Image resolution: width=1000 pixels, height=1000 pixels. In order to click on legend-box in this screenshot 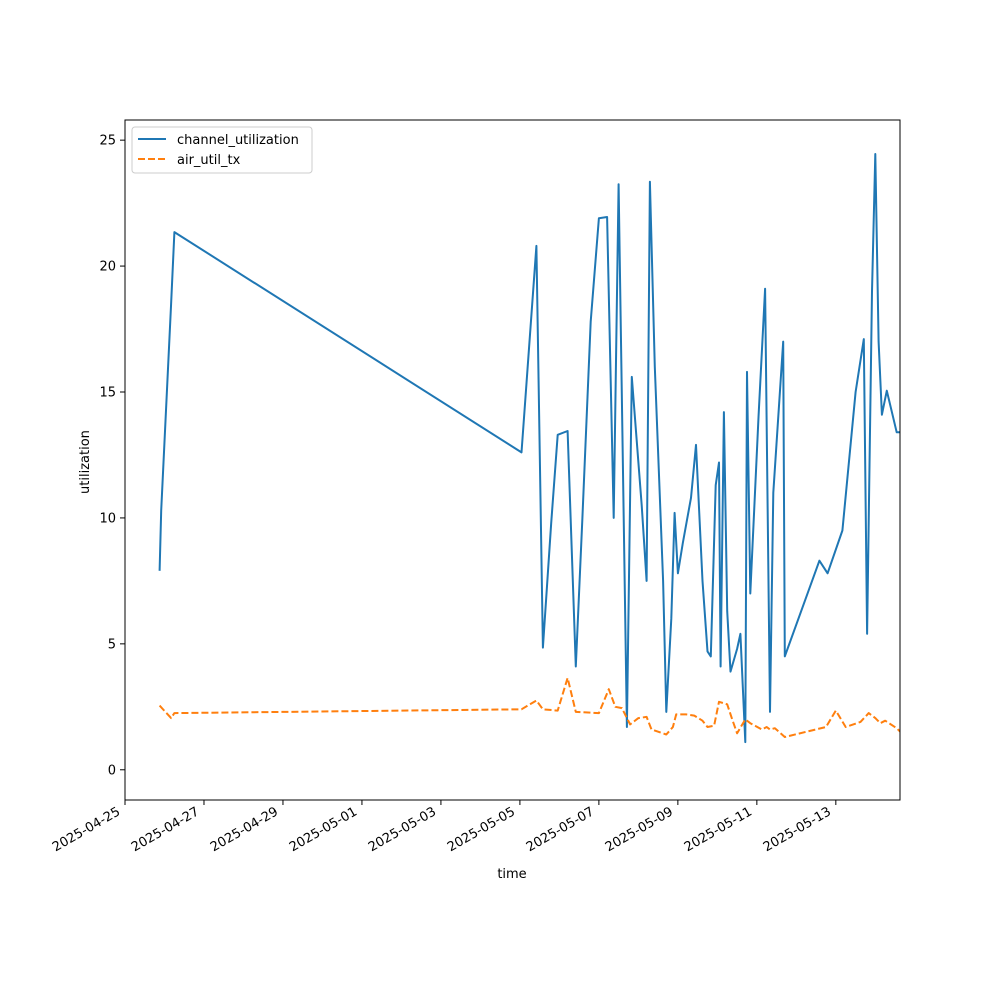, I will do `click(222, 150)`.